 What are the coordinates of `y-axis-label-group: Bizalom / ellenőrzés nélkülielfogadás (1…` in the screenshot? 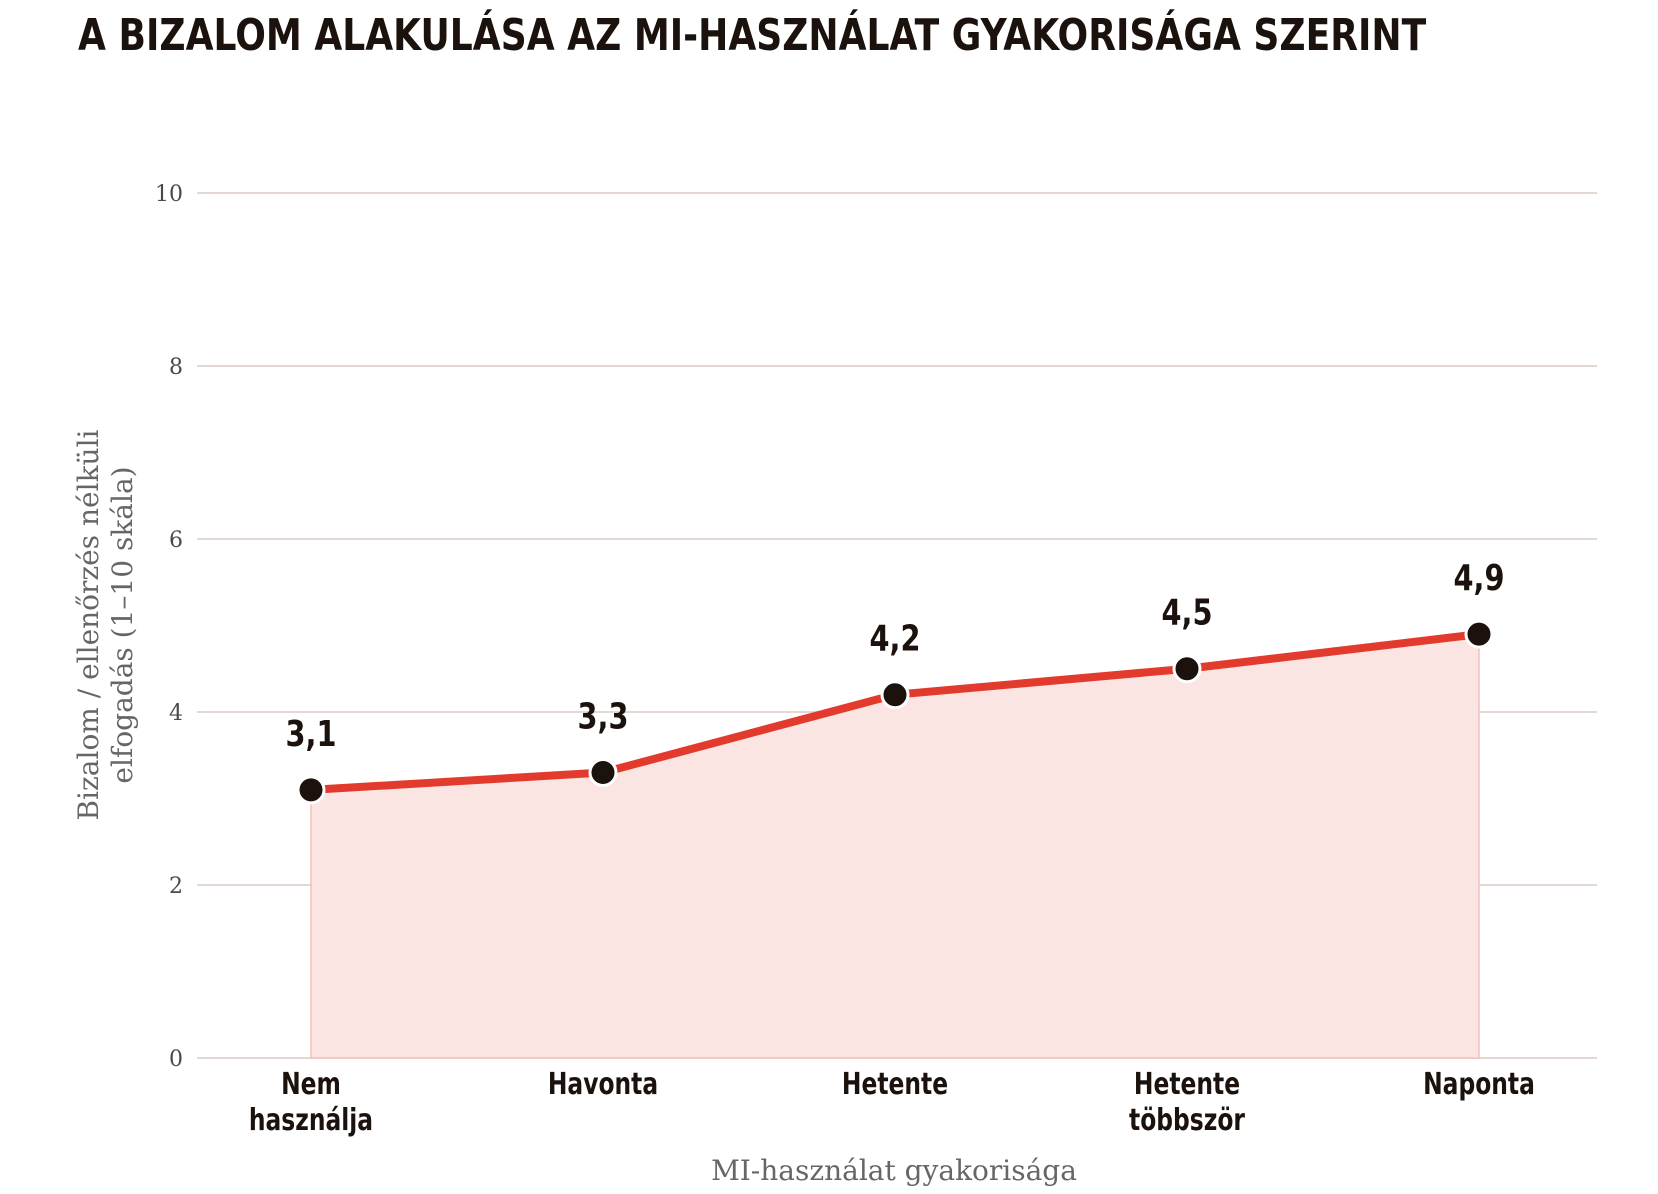 It's located at (105, 624).